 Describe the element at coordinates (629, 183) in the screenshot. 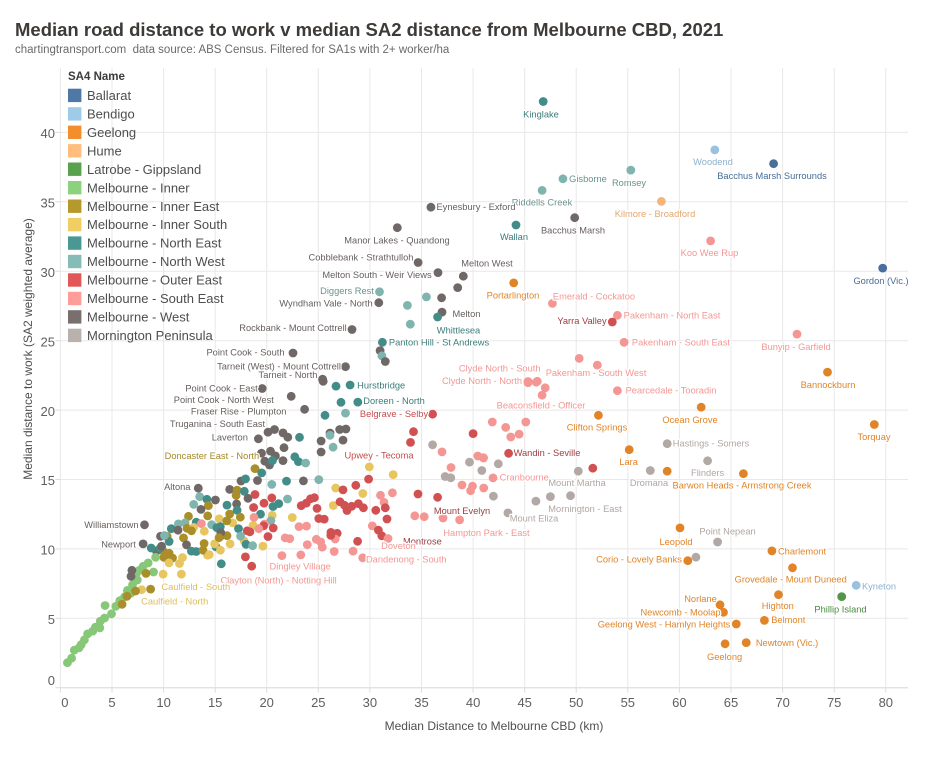

I see `svg-text: Romsey` at that location.